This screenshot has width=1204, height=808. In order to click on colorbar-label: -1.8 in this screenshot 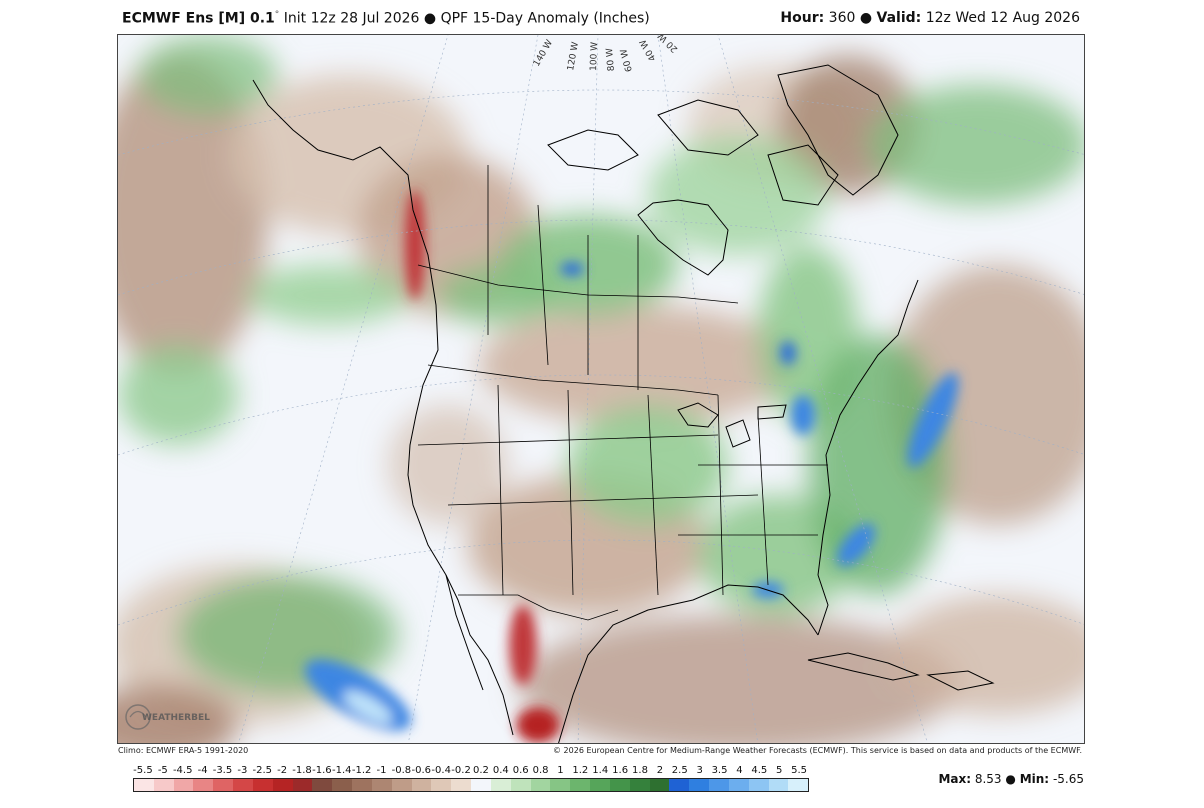, I will do `click(302, 770)`.